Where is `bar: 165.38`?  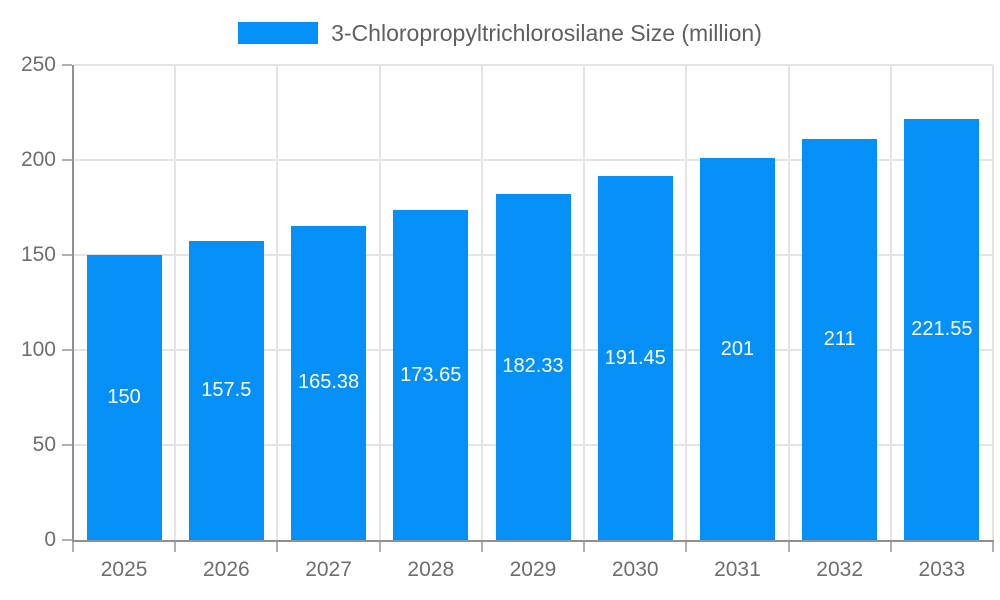 bar: 165.38 is located at coordinates (329, 382).